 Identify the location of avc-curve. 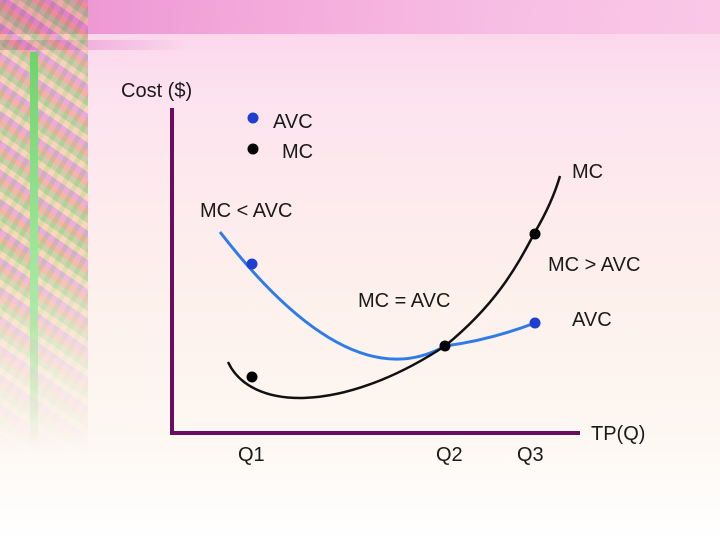
(377, 296).